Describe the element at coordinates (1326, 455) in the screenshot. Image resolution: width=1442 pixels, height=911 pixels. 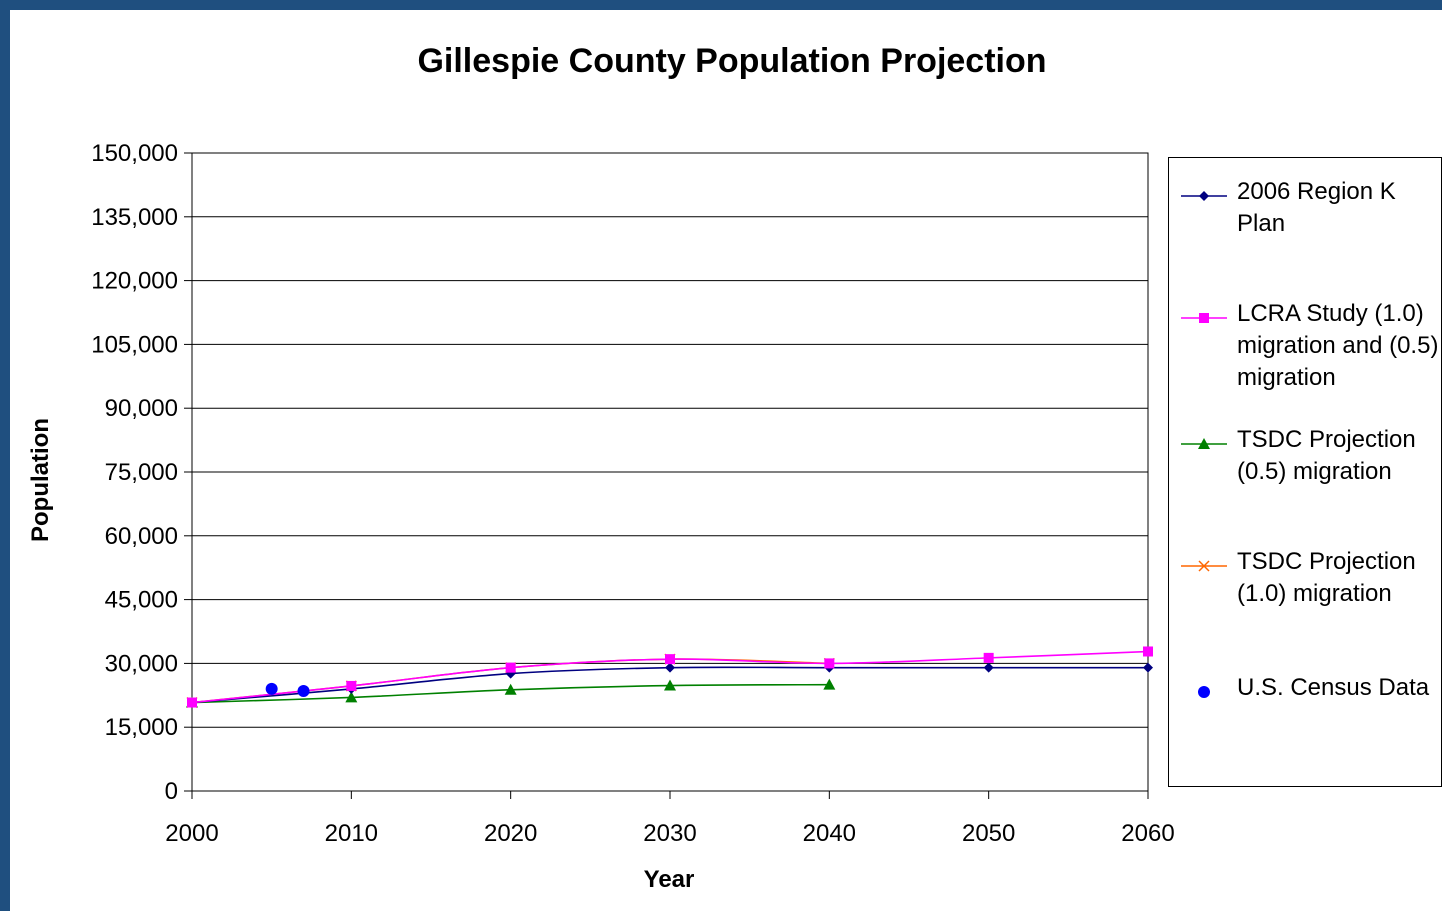
I see `legend-label: TSDC Projection (0.5) migration` at that location.